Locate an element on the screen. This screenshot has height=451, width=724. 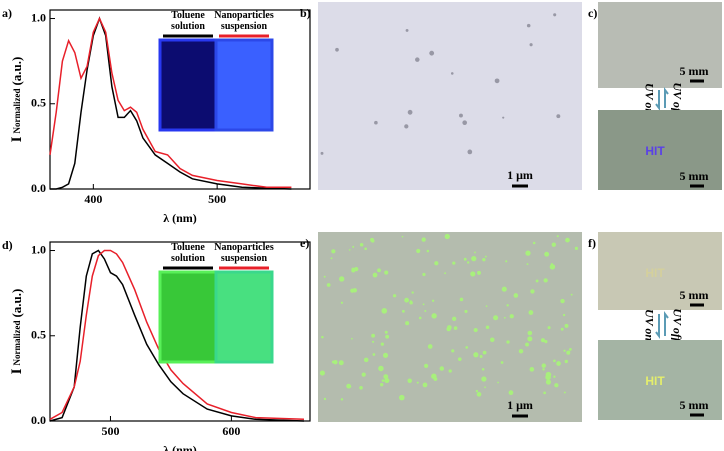
y-label-sub: Normalized is located at coordinates (17, 343).